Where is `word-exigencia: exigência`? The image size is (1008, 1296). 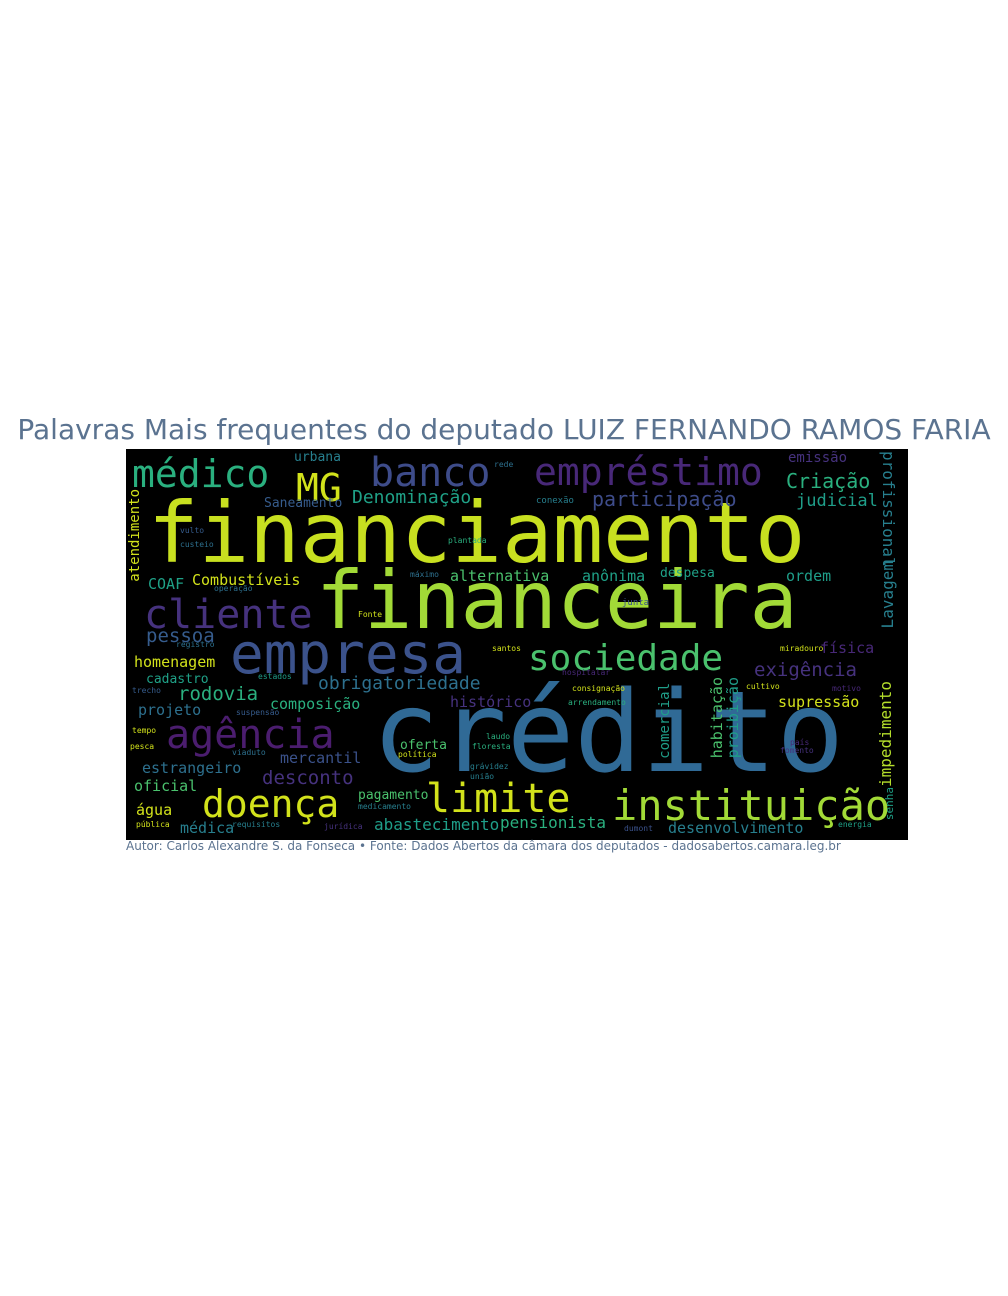
word-exigencia: exigência is located at coordinates (805, 670).